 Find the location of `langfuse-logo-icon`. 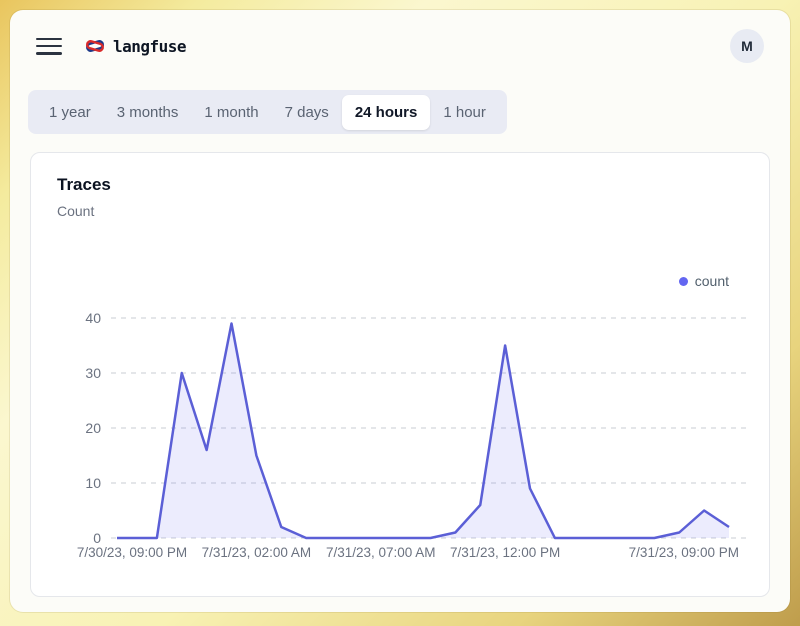

langfuse-logo-icon is located at coordinates (95, 46).